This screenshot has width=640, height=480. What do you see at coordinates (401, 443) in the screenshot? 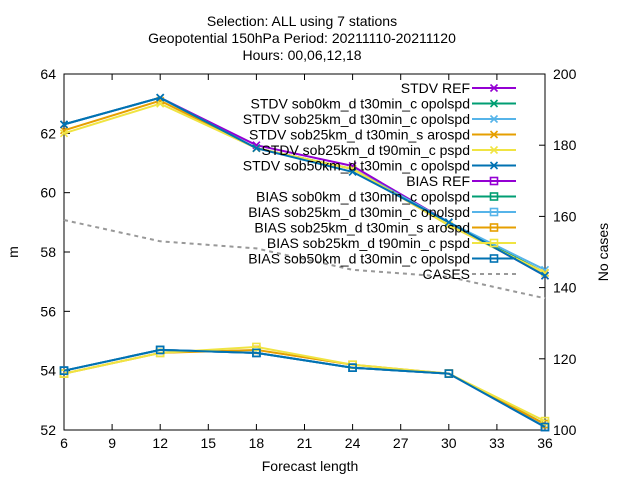
I see `x-tick-label: 27` at bounding box center [401, 443].